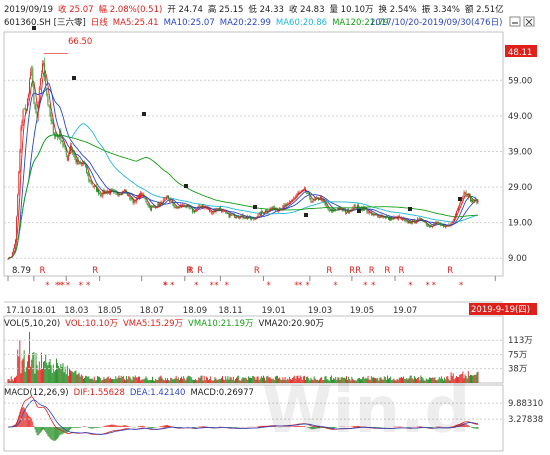  What do you see at coordinates (18, 311) in the screenshot?
I see `date-tick-label: 17.10` at bounding box center [18, 311].